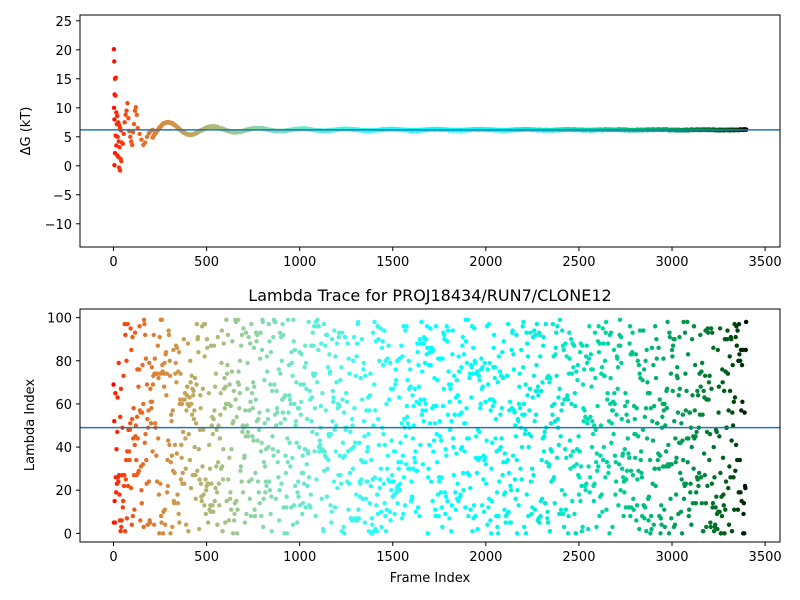 The width and height of the screenshot is (800, 600). What do you see at coordinates (30, 425) in the screenshot?
I see `lambda-y-axis-label: Lambda Index` at bounding box center [30, 425].